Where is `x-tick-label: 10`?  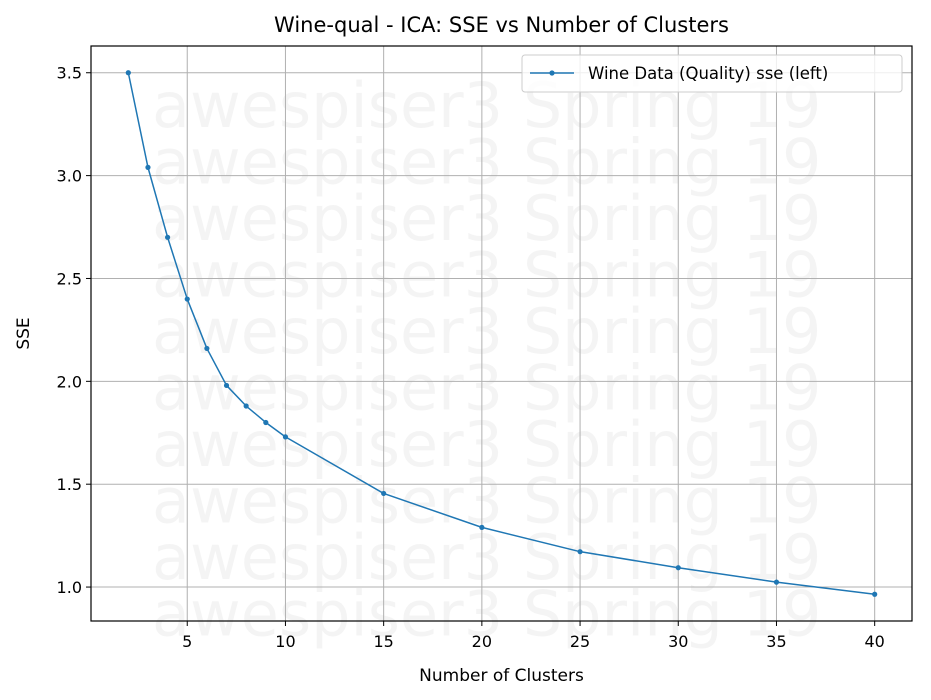 x-tick-label: 10 is located at coordinates (285, 641).